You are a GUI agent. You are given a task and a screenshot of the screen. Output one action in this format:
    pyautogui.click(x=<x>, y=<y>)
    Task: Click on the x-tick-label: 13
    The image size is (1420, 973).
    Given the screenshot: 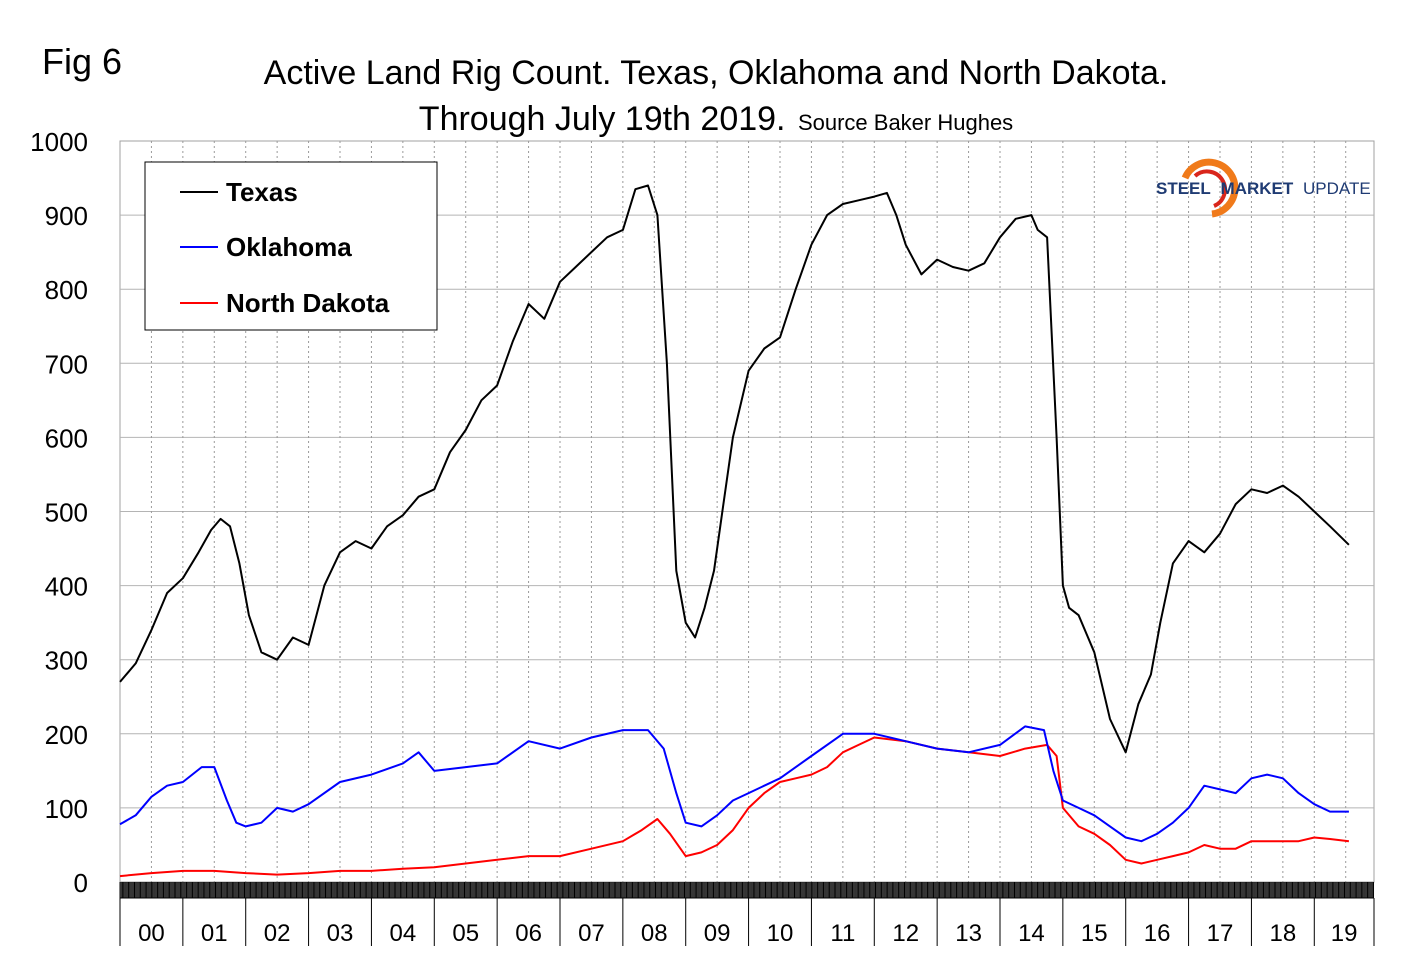 What is the action you would take?
    pyautogui.click(x=968, y=933)
    